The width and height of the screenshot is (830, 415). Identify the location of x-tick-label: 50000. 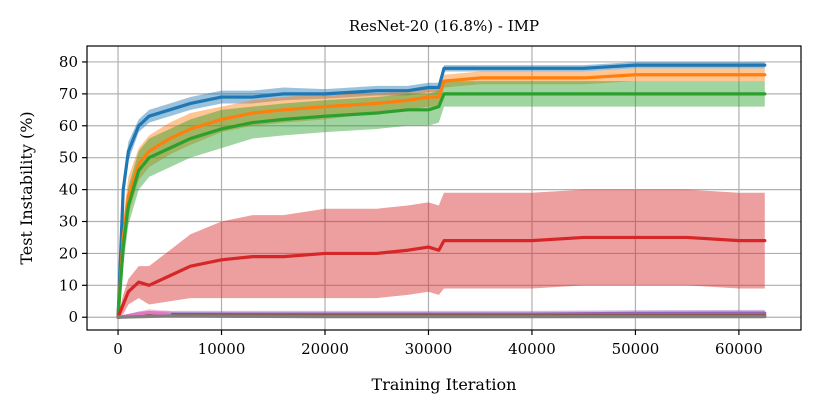
(636, 349).